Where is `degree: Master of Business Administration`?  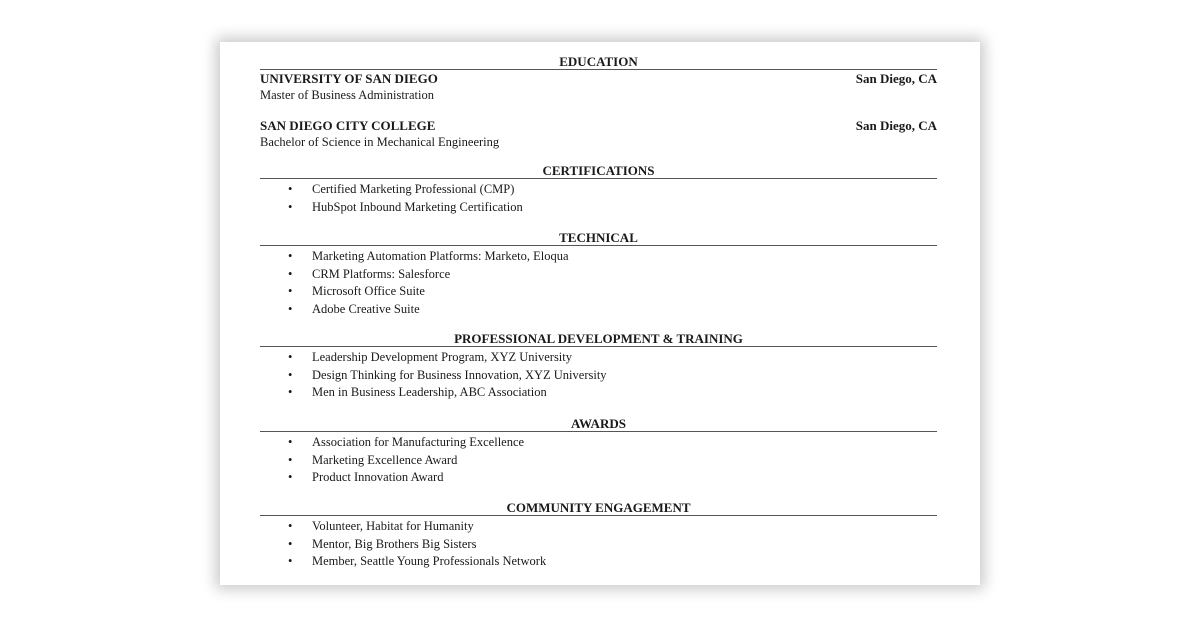
degree: Master of Business Administration is located at coordinates (347, 95).